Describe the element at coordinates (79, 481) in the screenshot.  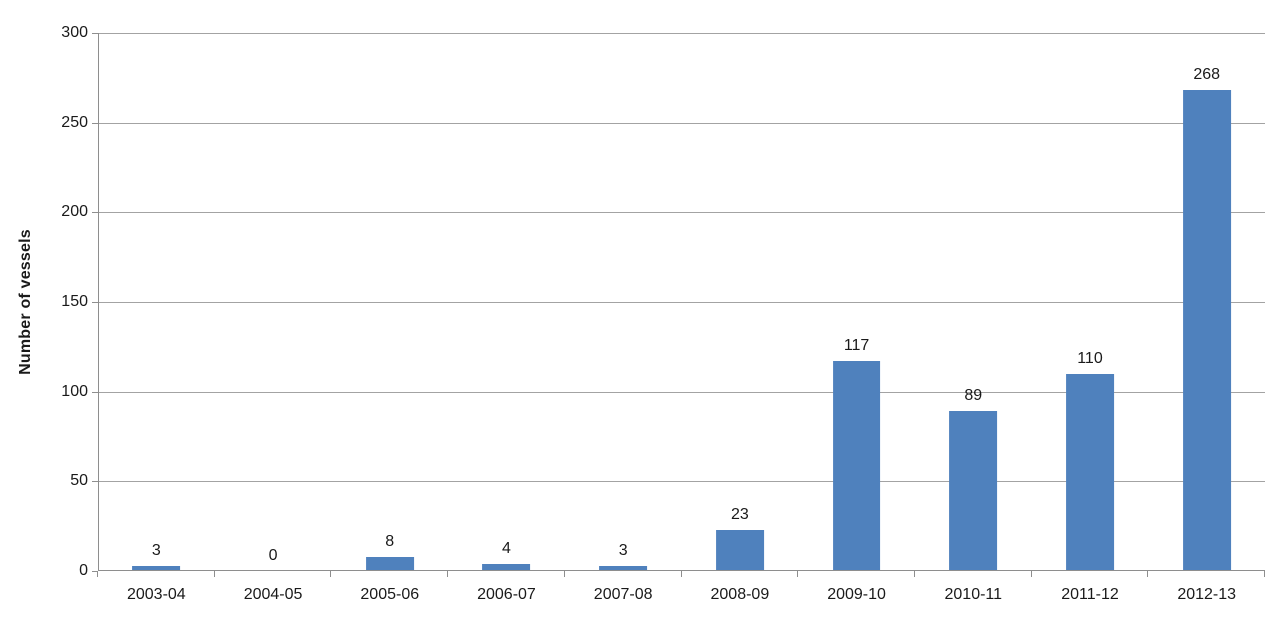
I see `y-tick-label-50: 50` at that location.